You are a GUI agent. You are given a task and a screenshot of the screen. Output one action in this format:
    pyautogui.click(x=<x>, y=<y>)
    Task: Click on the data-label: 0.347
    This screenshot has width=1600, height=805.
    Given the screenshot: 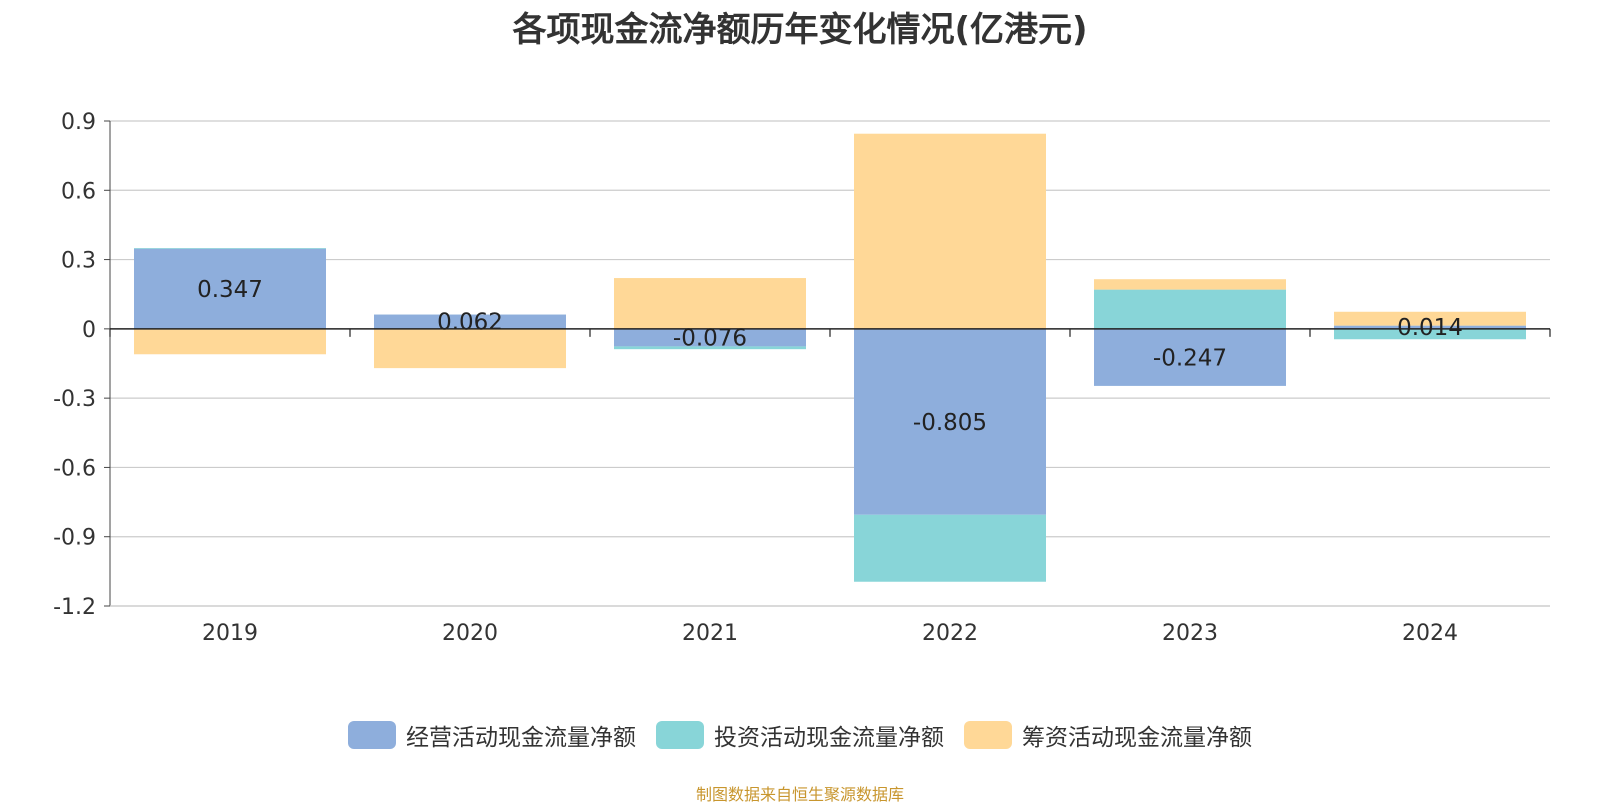 What is the action you would take?
    pyautogui.click(x=230, y=290)
    